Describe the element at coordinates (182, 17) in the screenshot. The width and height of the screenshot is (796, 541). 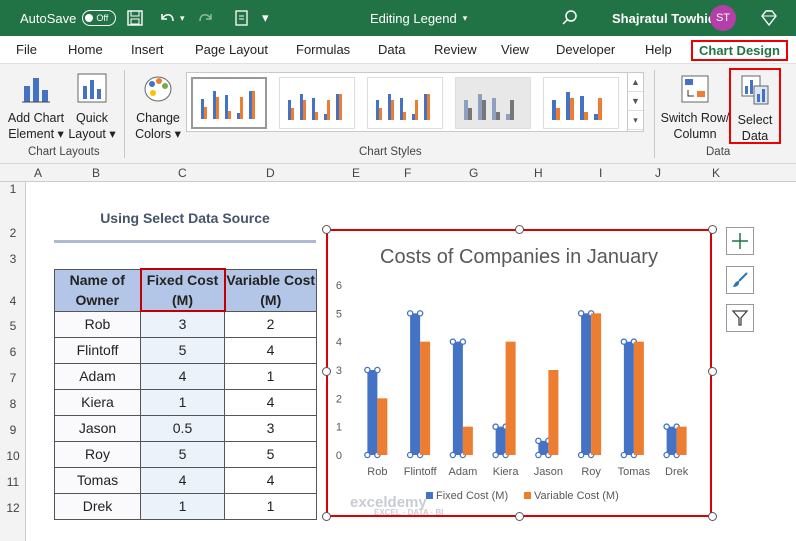
I see `undo-dropdown-icon: ▾` at that location.